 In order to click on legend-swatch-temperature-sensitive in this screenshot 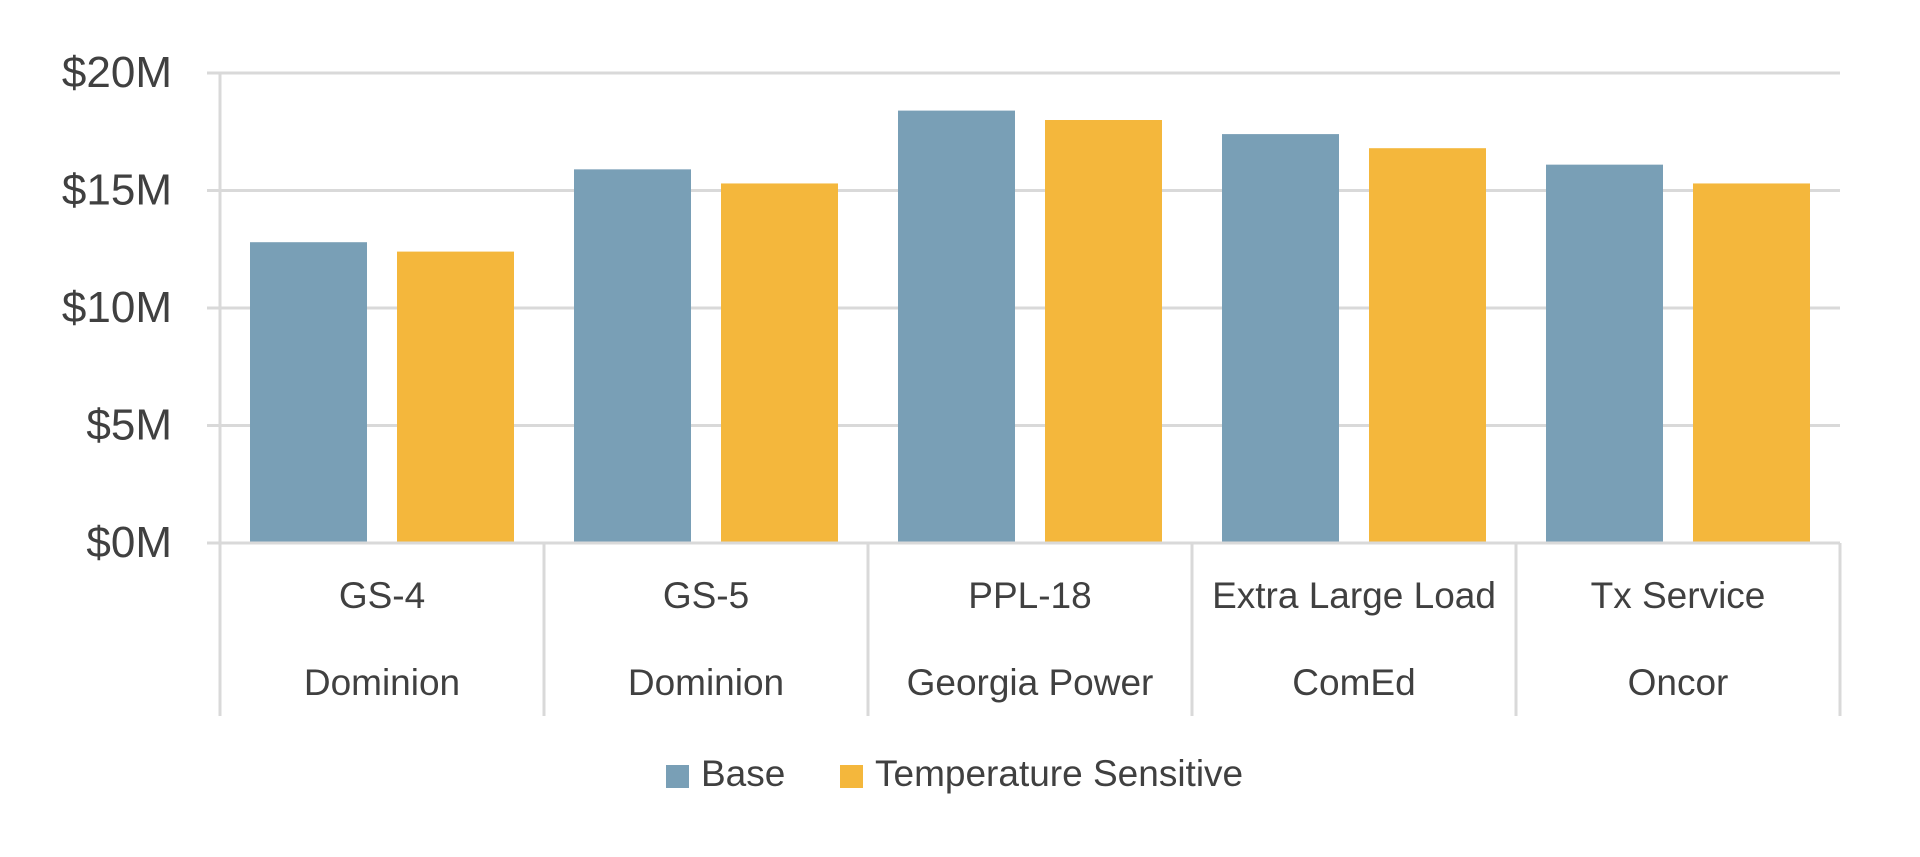, I will do `click(851, 776)`.